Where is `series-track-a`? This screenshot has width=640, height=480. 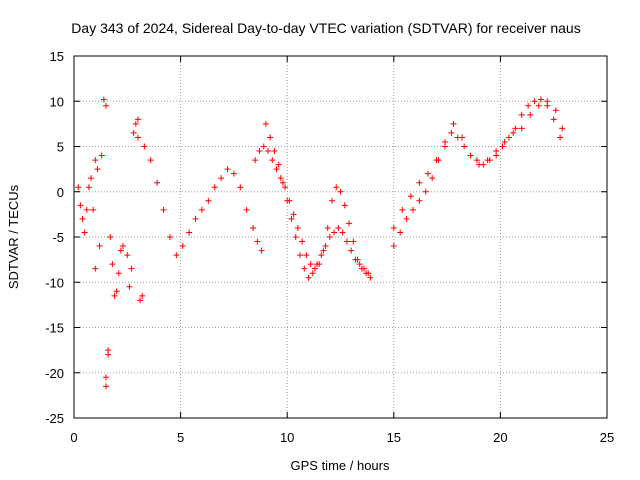 series-track-a is located at coordinates (253, 200).